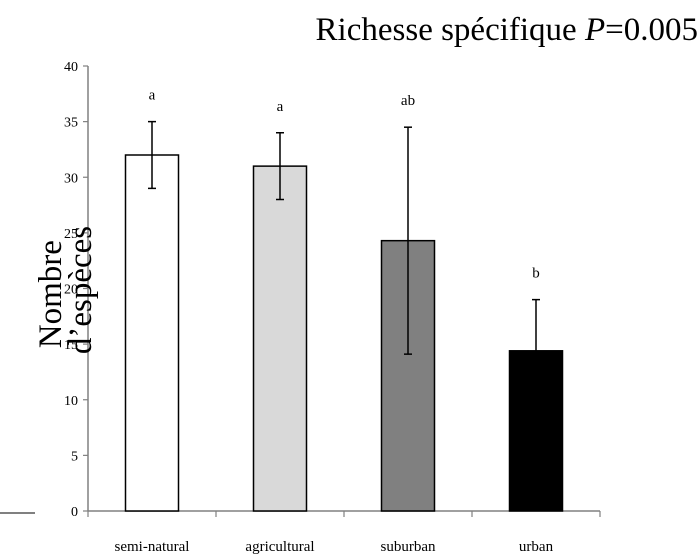 Image resolution: width=699 pixels, height=556 pixels. Describe the element at coordinates (594, 30) in the screenshot. I see `chart-title-p: P` at that location.